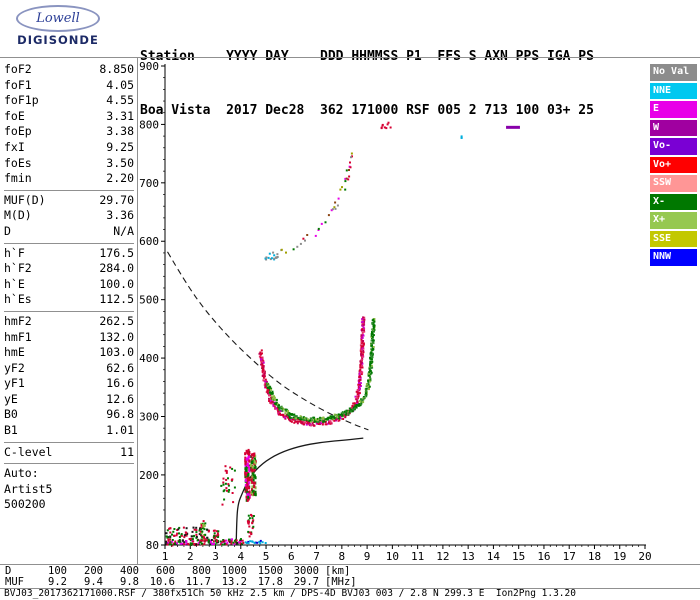  Describe the element at coordinates (69, 490) in the screenshot. I see `param-row: Artist5` at that location.